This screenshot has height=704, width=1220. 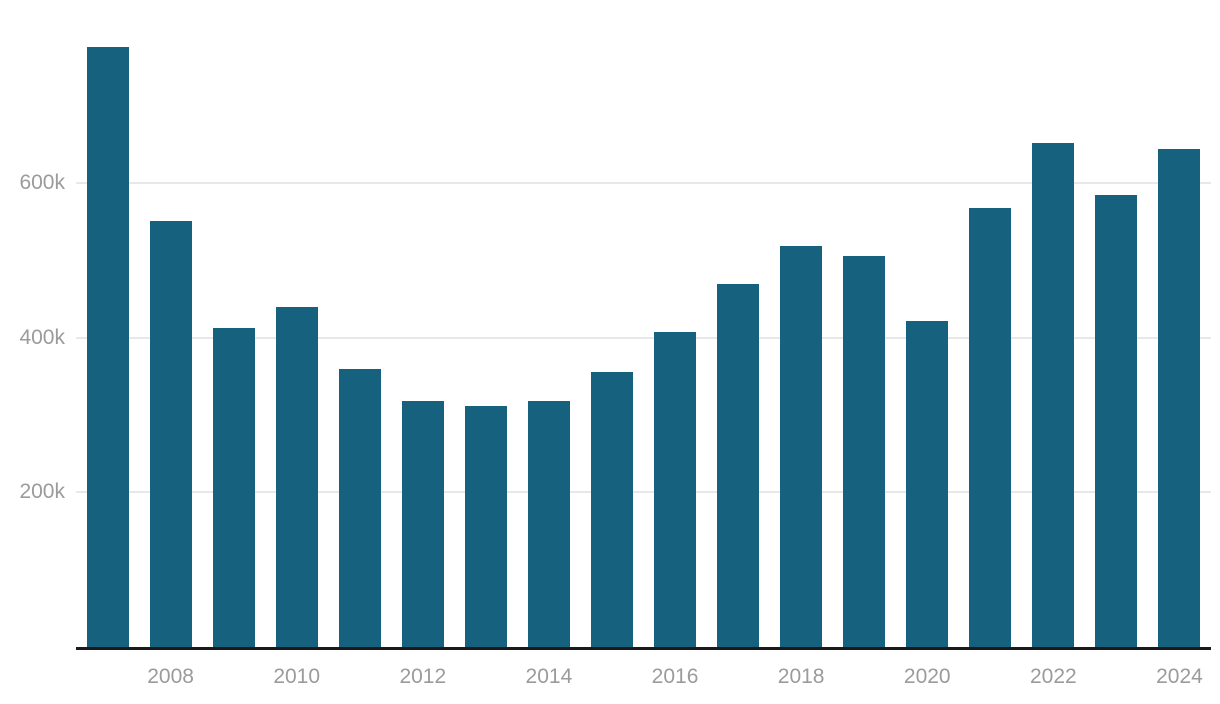 I want to click on bar-2007, so click(x=107, y=346).